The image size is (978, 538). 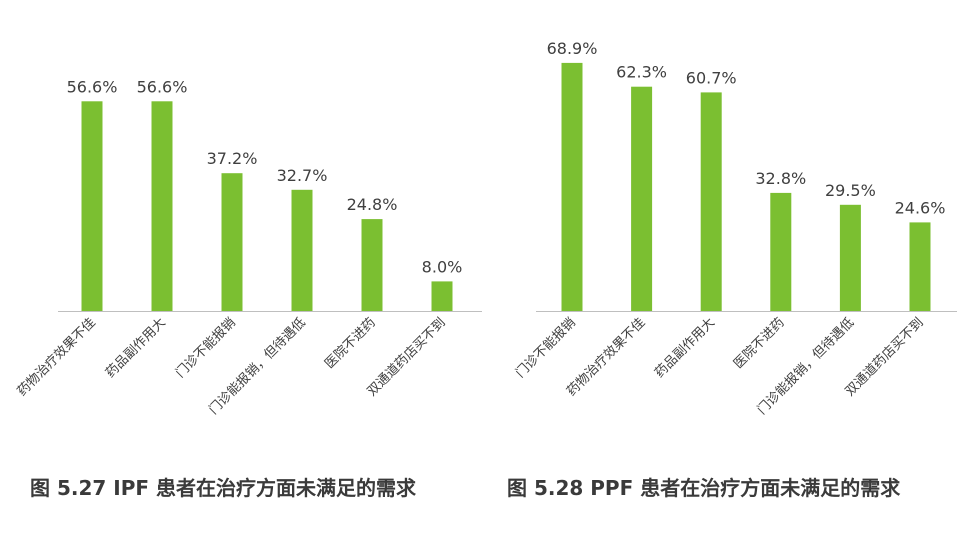 What do you see at coordinates (711, 77) in the screenshot?
I see `data-label: 60.7%` at bounding box center [711, 77].